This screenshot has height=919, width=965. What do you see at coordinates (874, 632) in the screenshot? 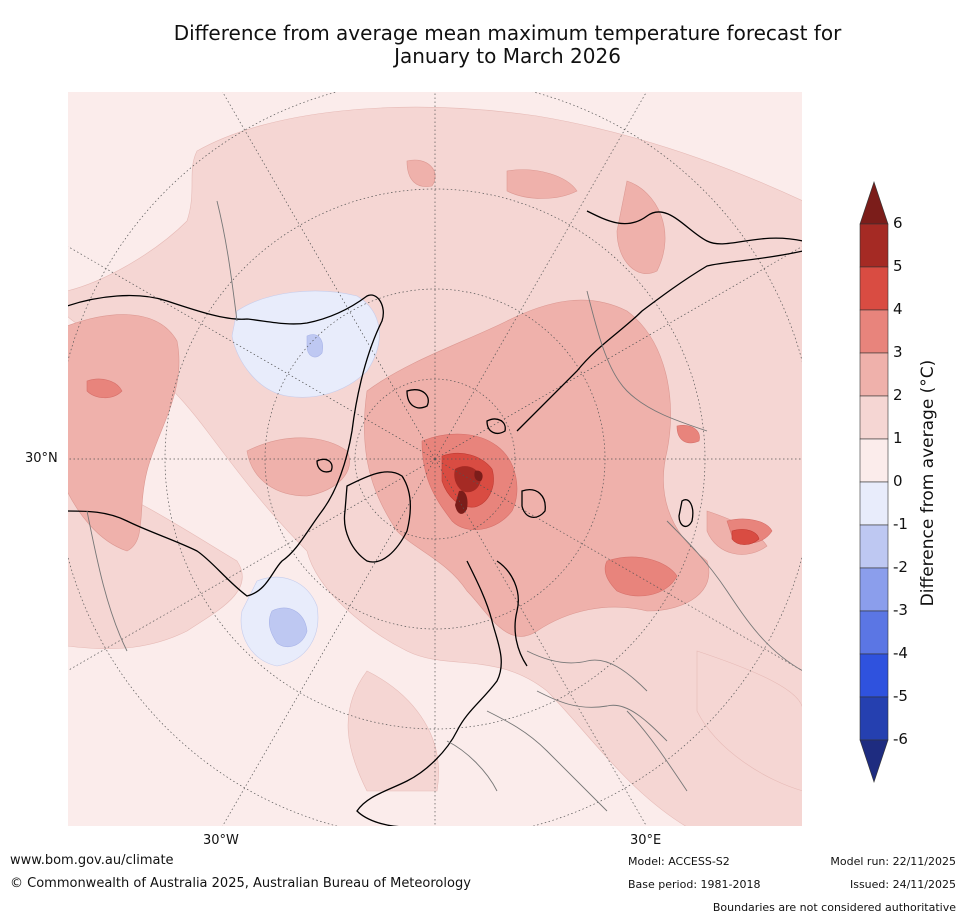
I see `colorbar-band-bm4_m3` at bounding box center [874, 632].